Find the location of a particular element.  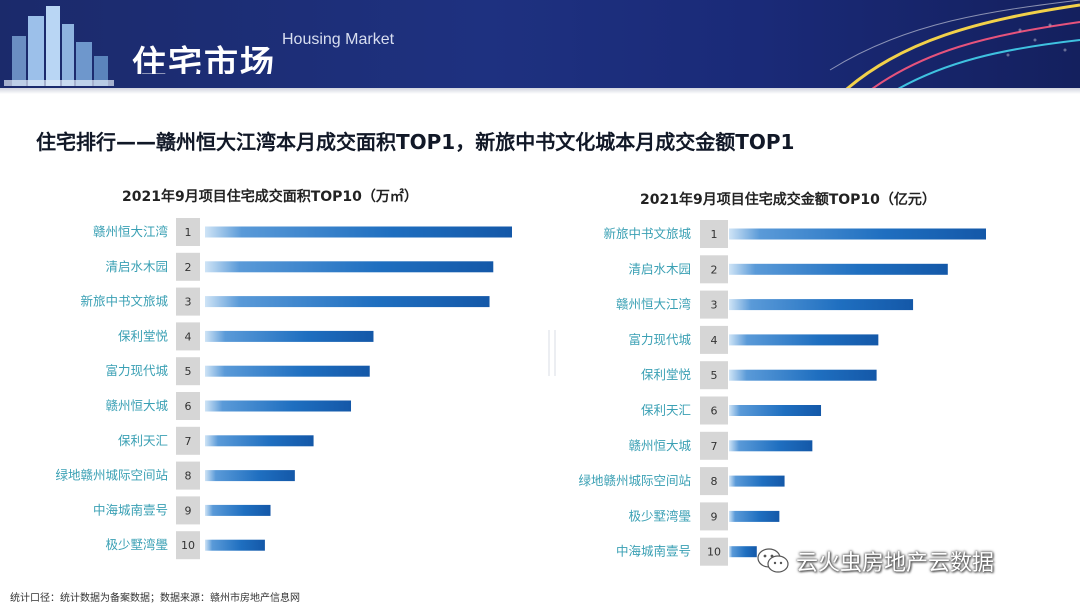

footnote: 统计口径：统计数据为备案数据；数据来源：赣州市房地产信息网 is located at coordinates (155, 598).